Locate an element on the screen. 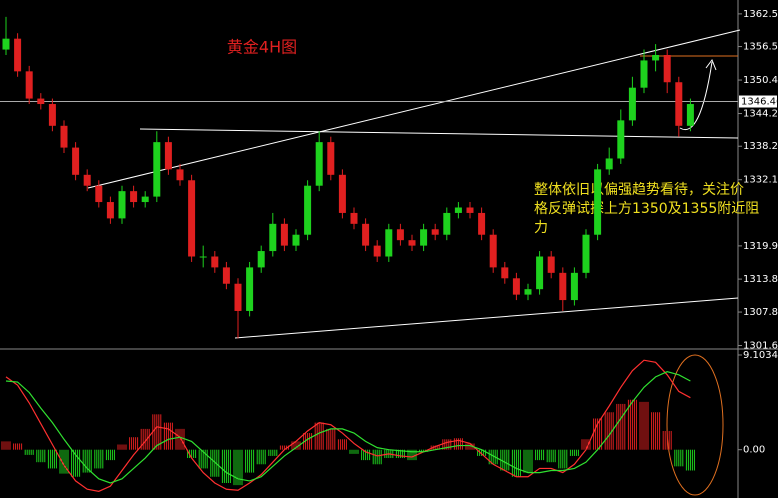 The height and width of the screenshot is (498, 778). y-tick-label: 1319.95 is located at coordinates (760, 246).